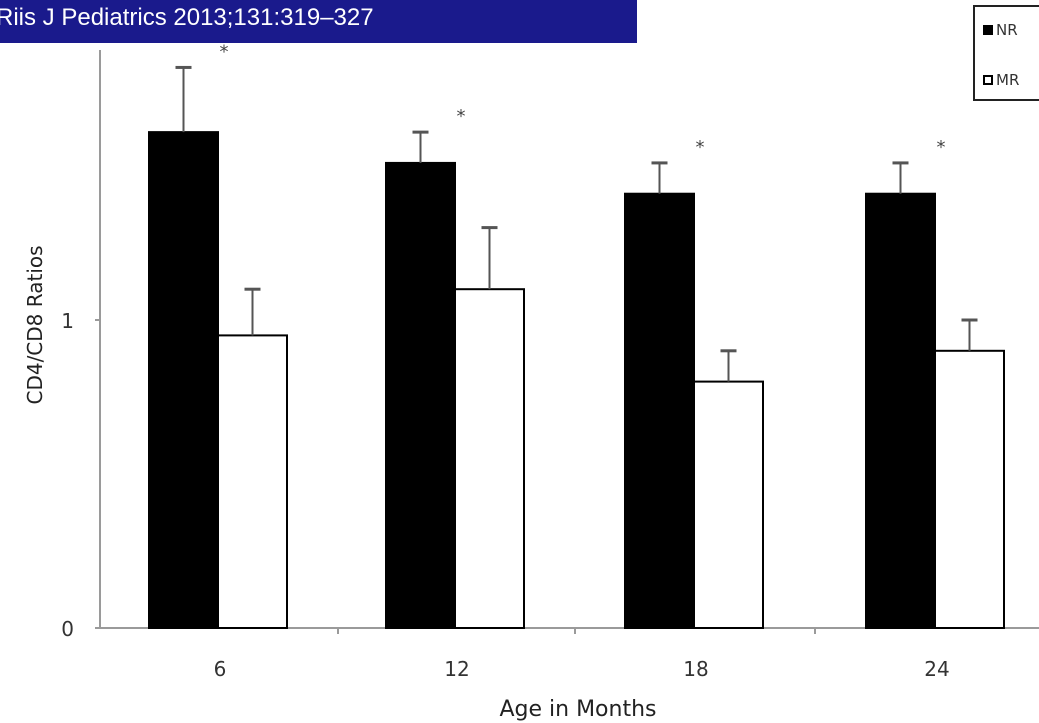 Image resolution: width=1039 pixels, height=723 pixels. What do you see at coordinates (220, 669) in the screenshot?
I see `x-tick-label: 6` at bounding box center [220, 669].